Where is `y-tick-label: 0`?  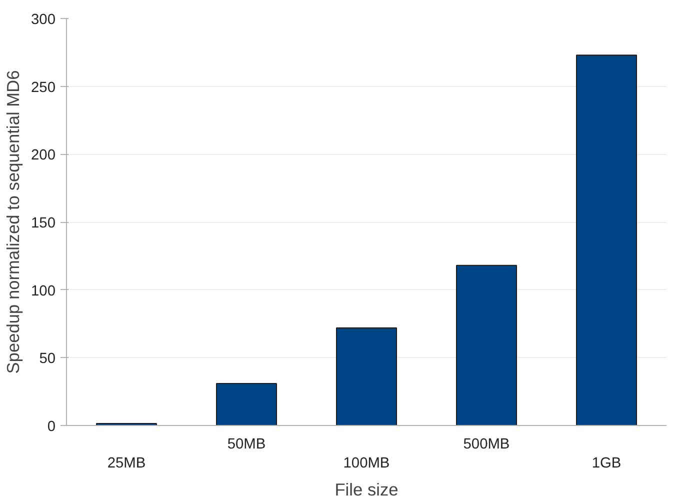
y-tick-label: 0 is located at coordinates (51, 427).